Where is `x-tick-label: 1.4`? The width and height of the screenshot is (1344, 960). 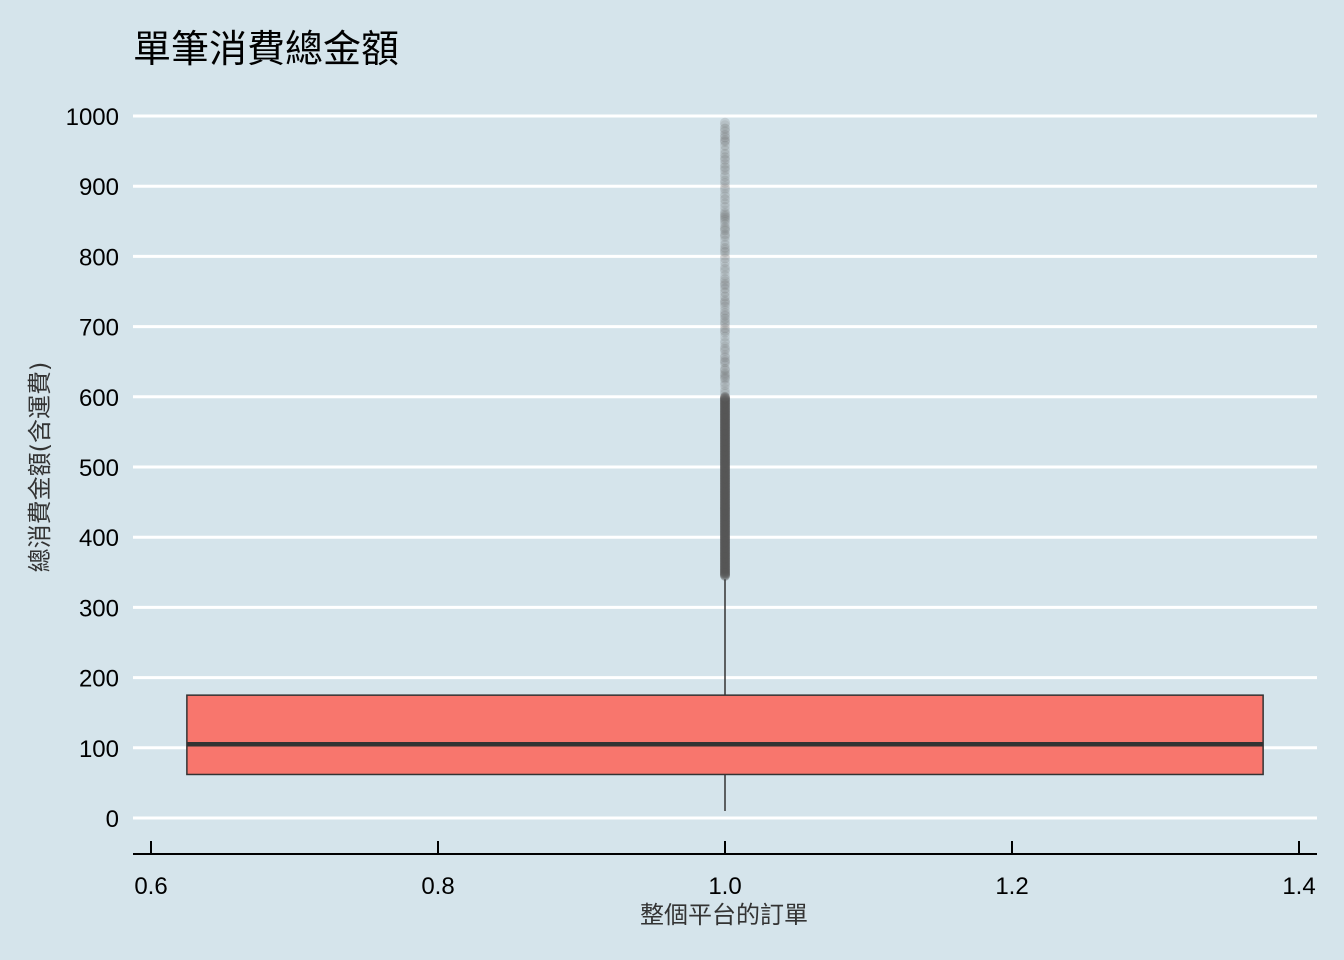 x-tick-label: 1.4 is located at coordinates (1298, 886).